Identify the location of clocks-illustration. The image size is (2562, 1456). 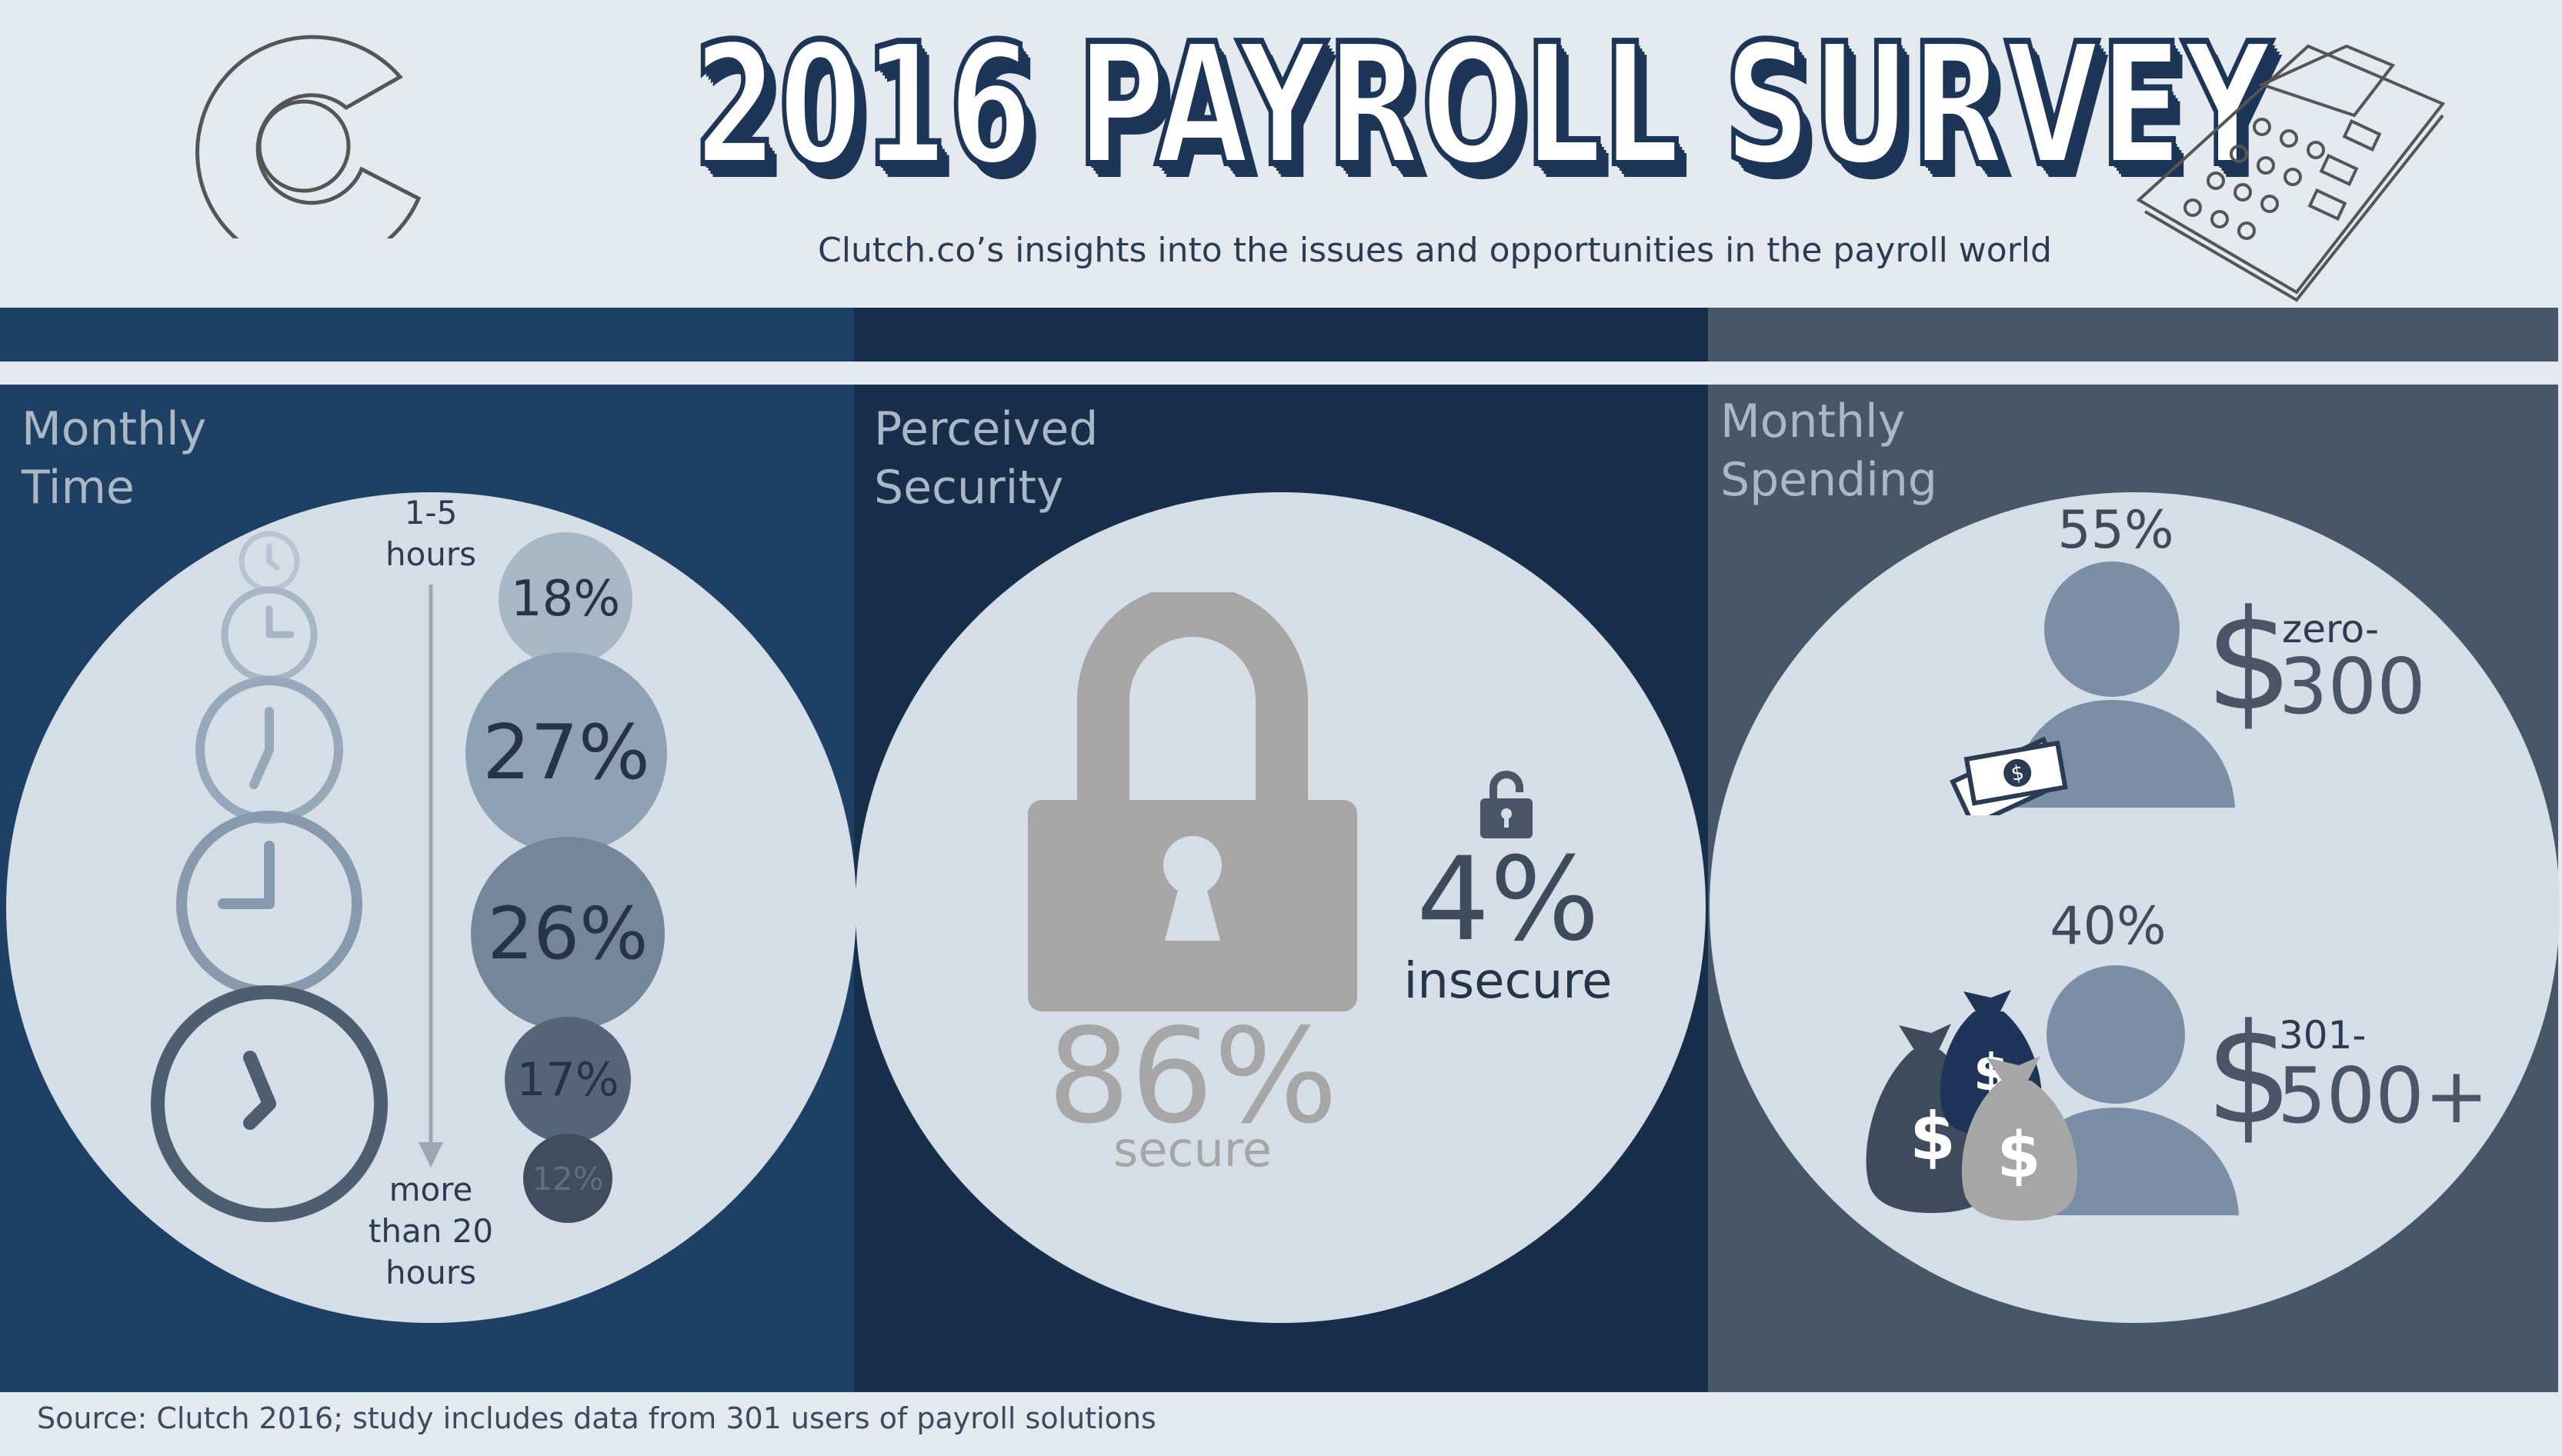
(269, 876).